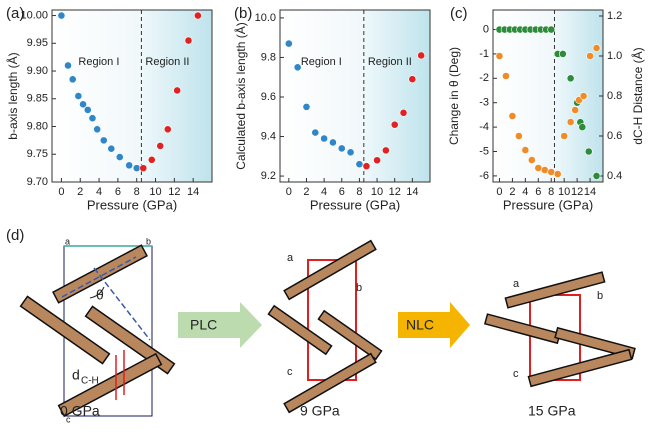  Describe the element at coordinates (548, 204) in the screenshot. I see `x-axis-label: Pressure (GPa)` at that location.